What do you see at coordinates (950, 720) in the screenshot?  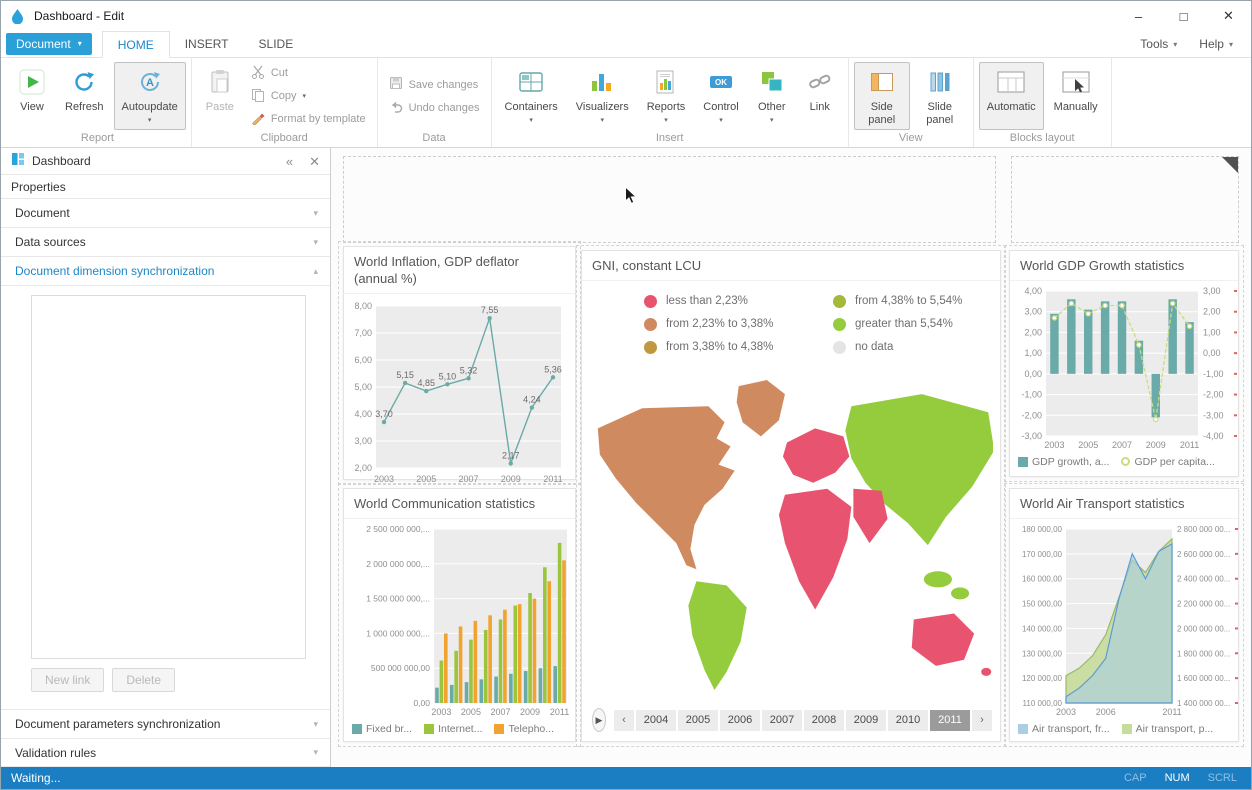 I see `year-button-2011: 2011` at bounding box center [950, 720].